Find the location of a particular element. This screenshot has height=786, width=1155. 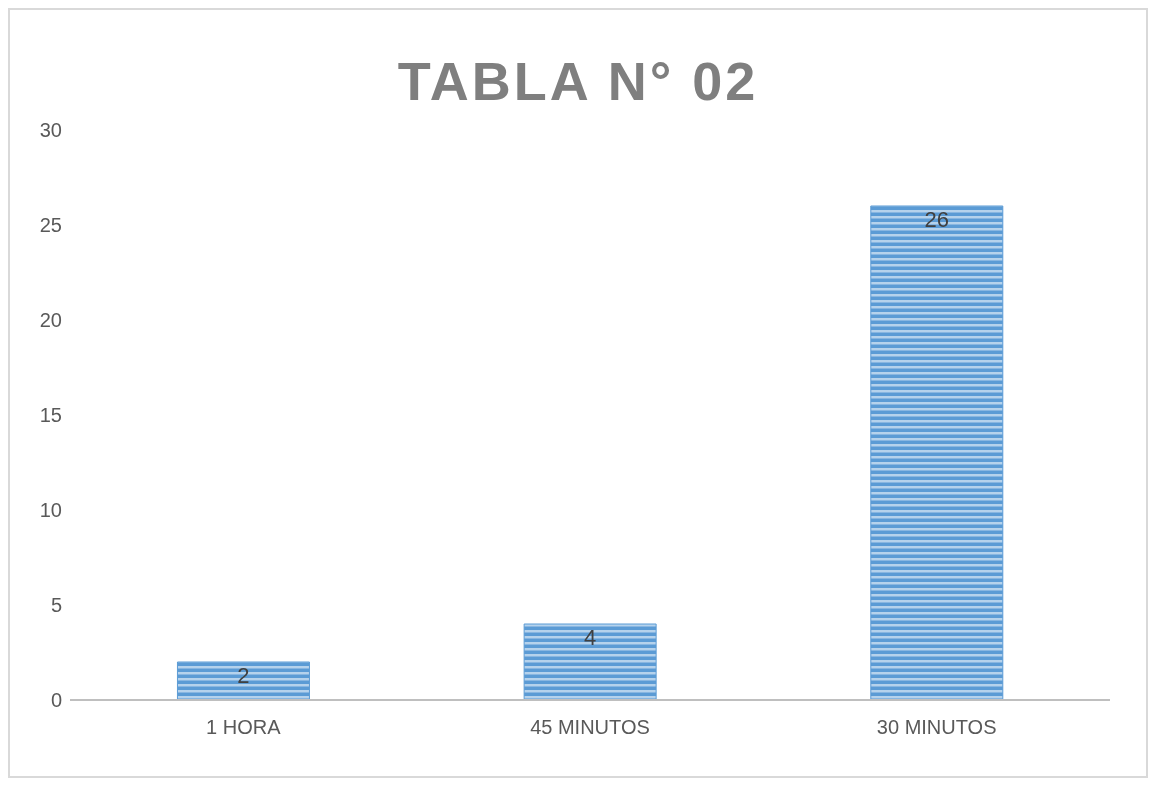

y-tick-label: 0 is located at coordinates (56, 700).